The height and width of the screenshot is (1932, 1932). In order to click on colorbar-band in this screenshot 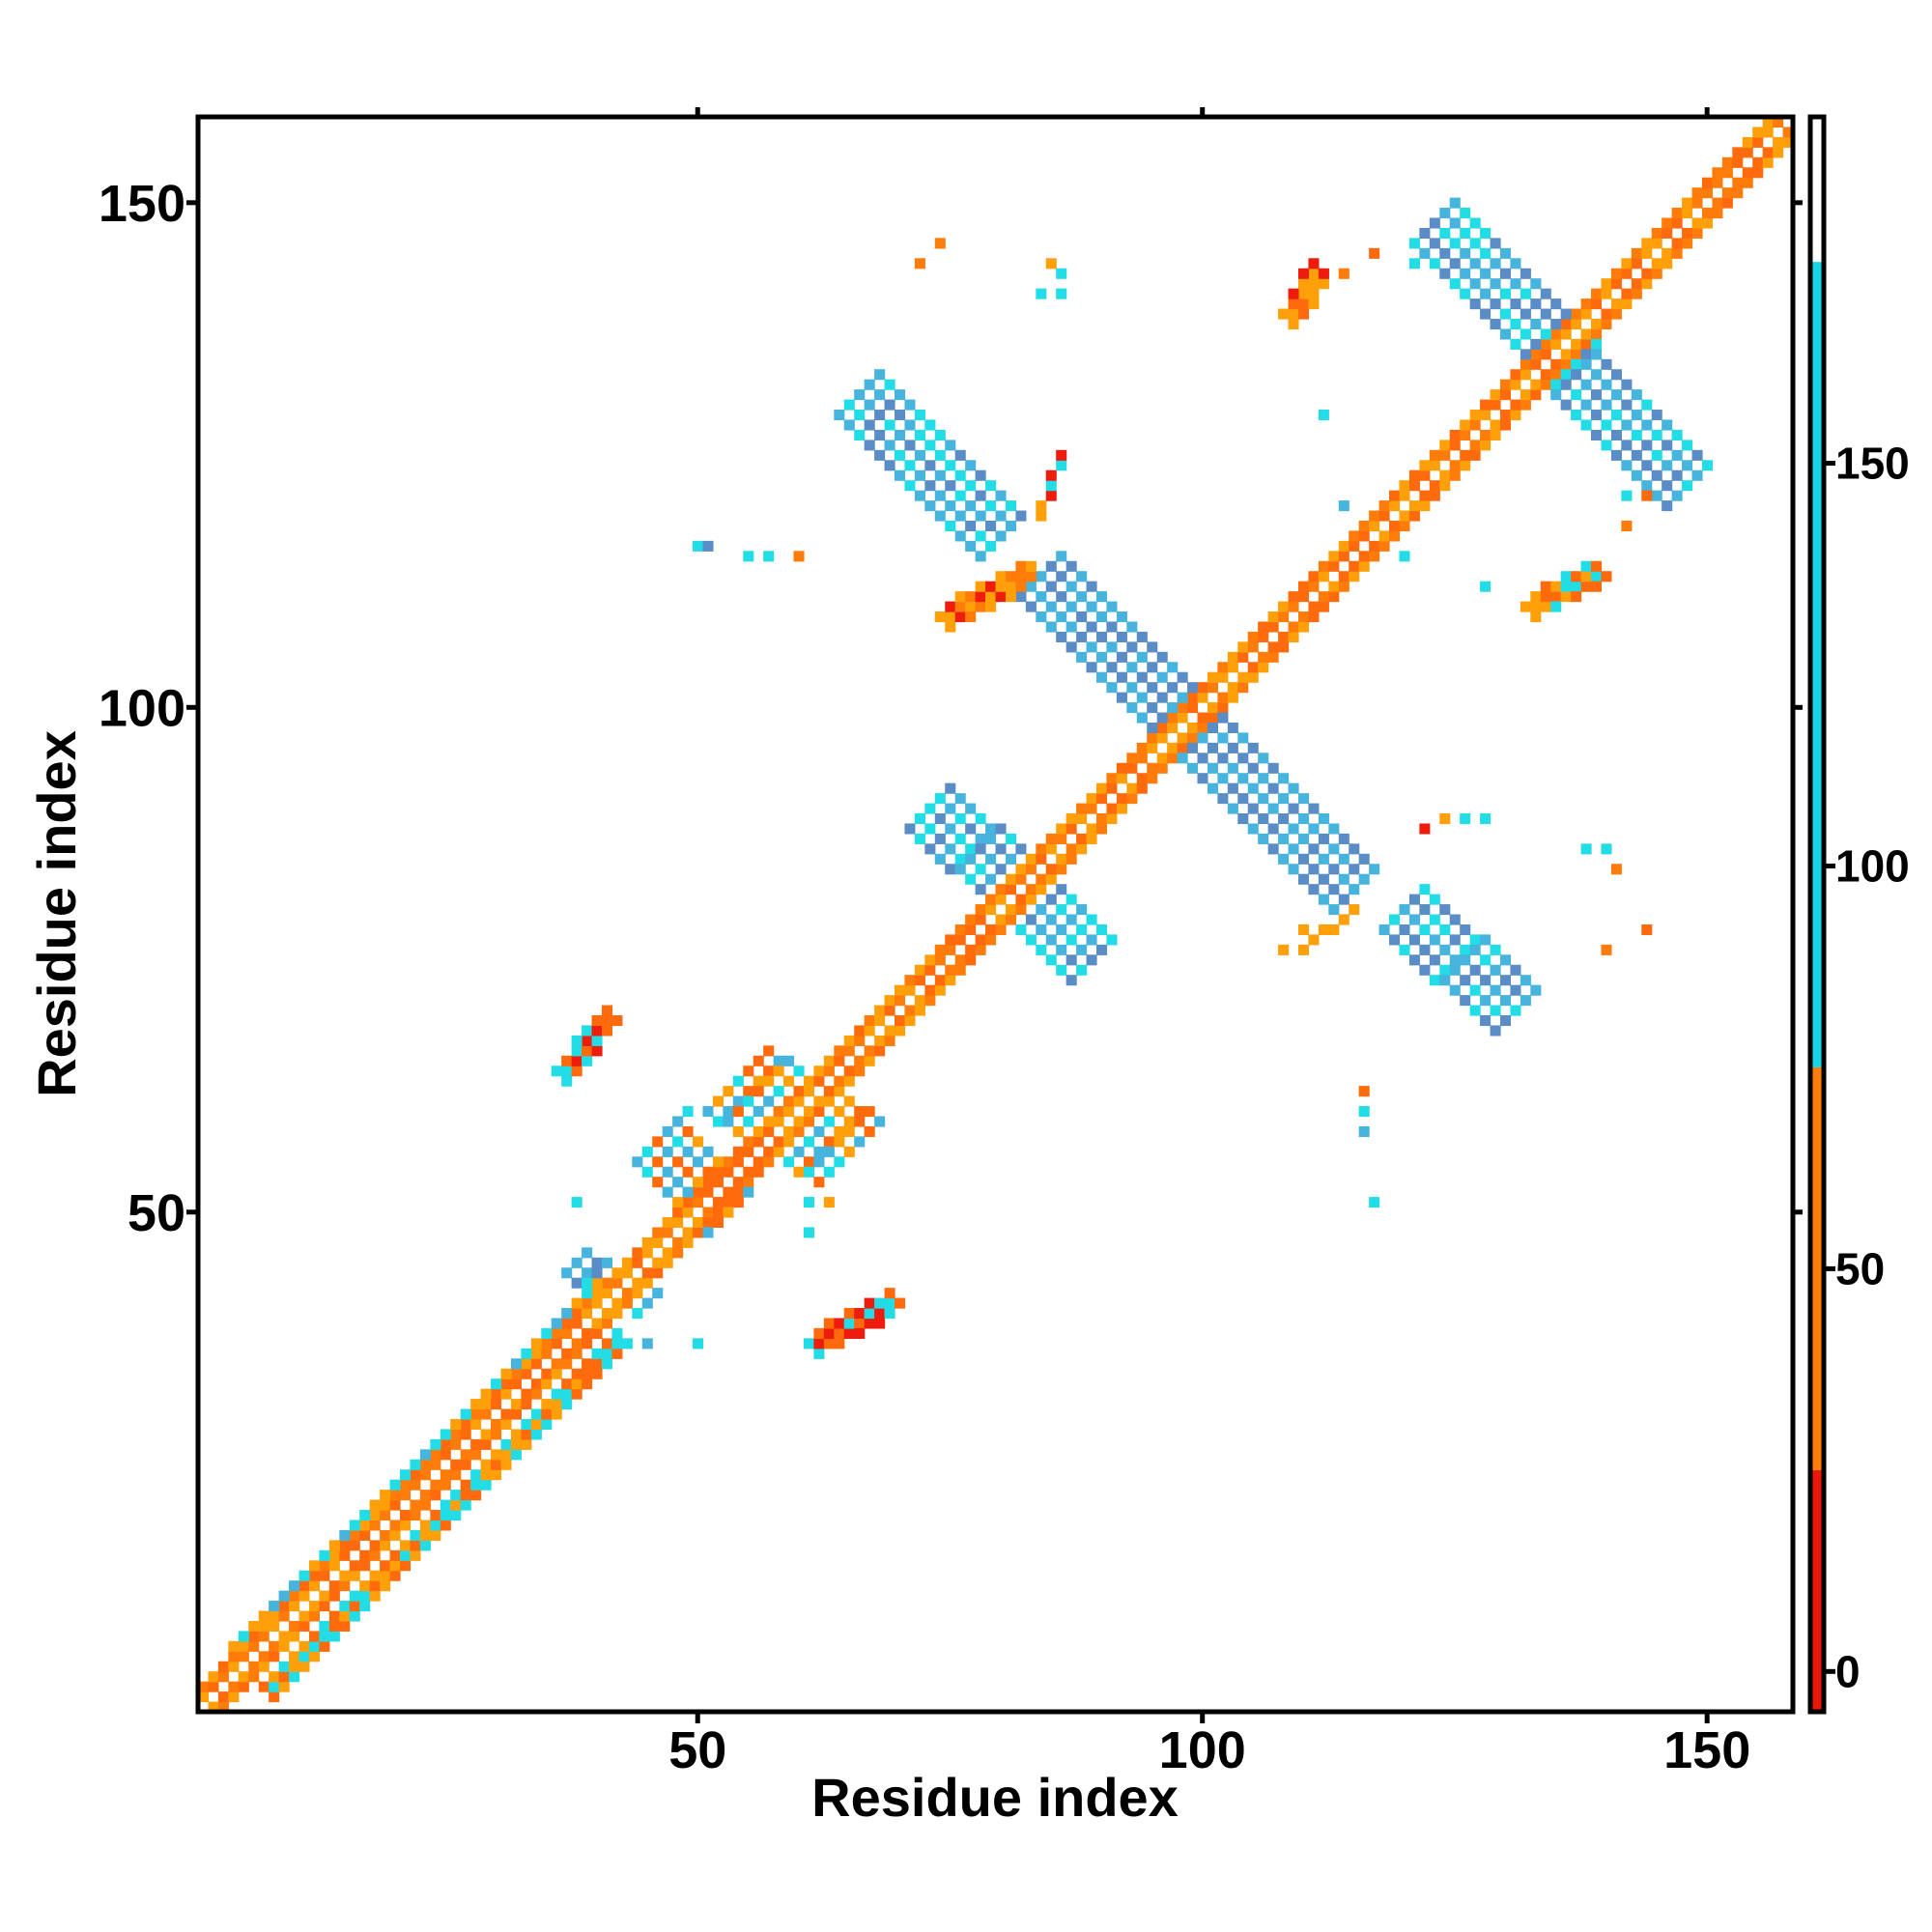, I will do `click(1817, 190)`.